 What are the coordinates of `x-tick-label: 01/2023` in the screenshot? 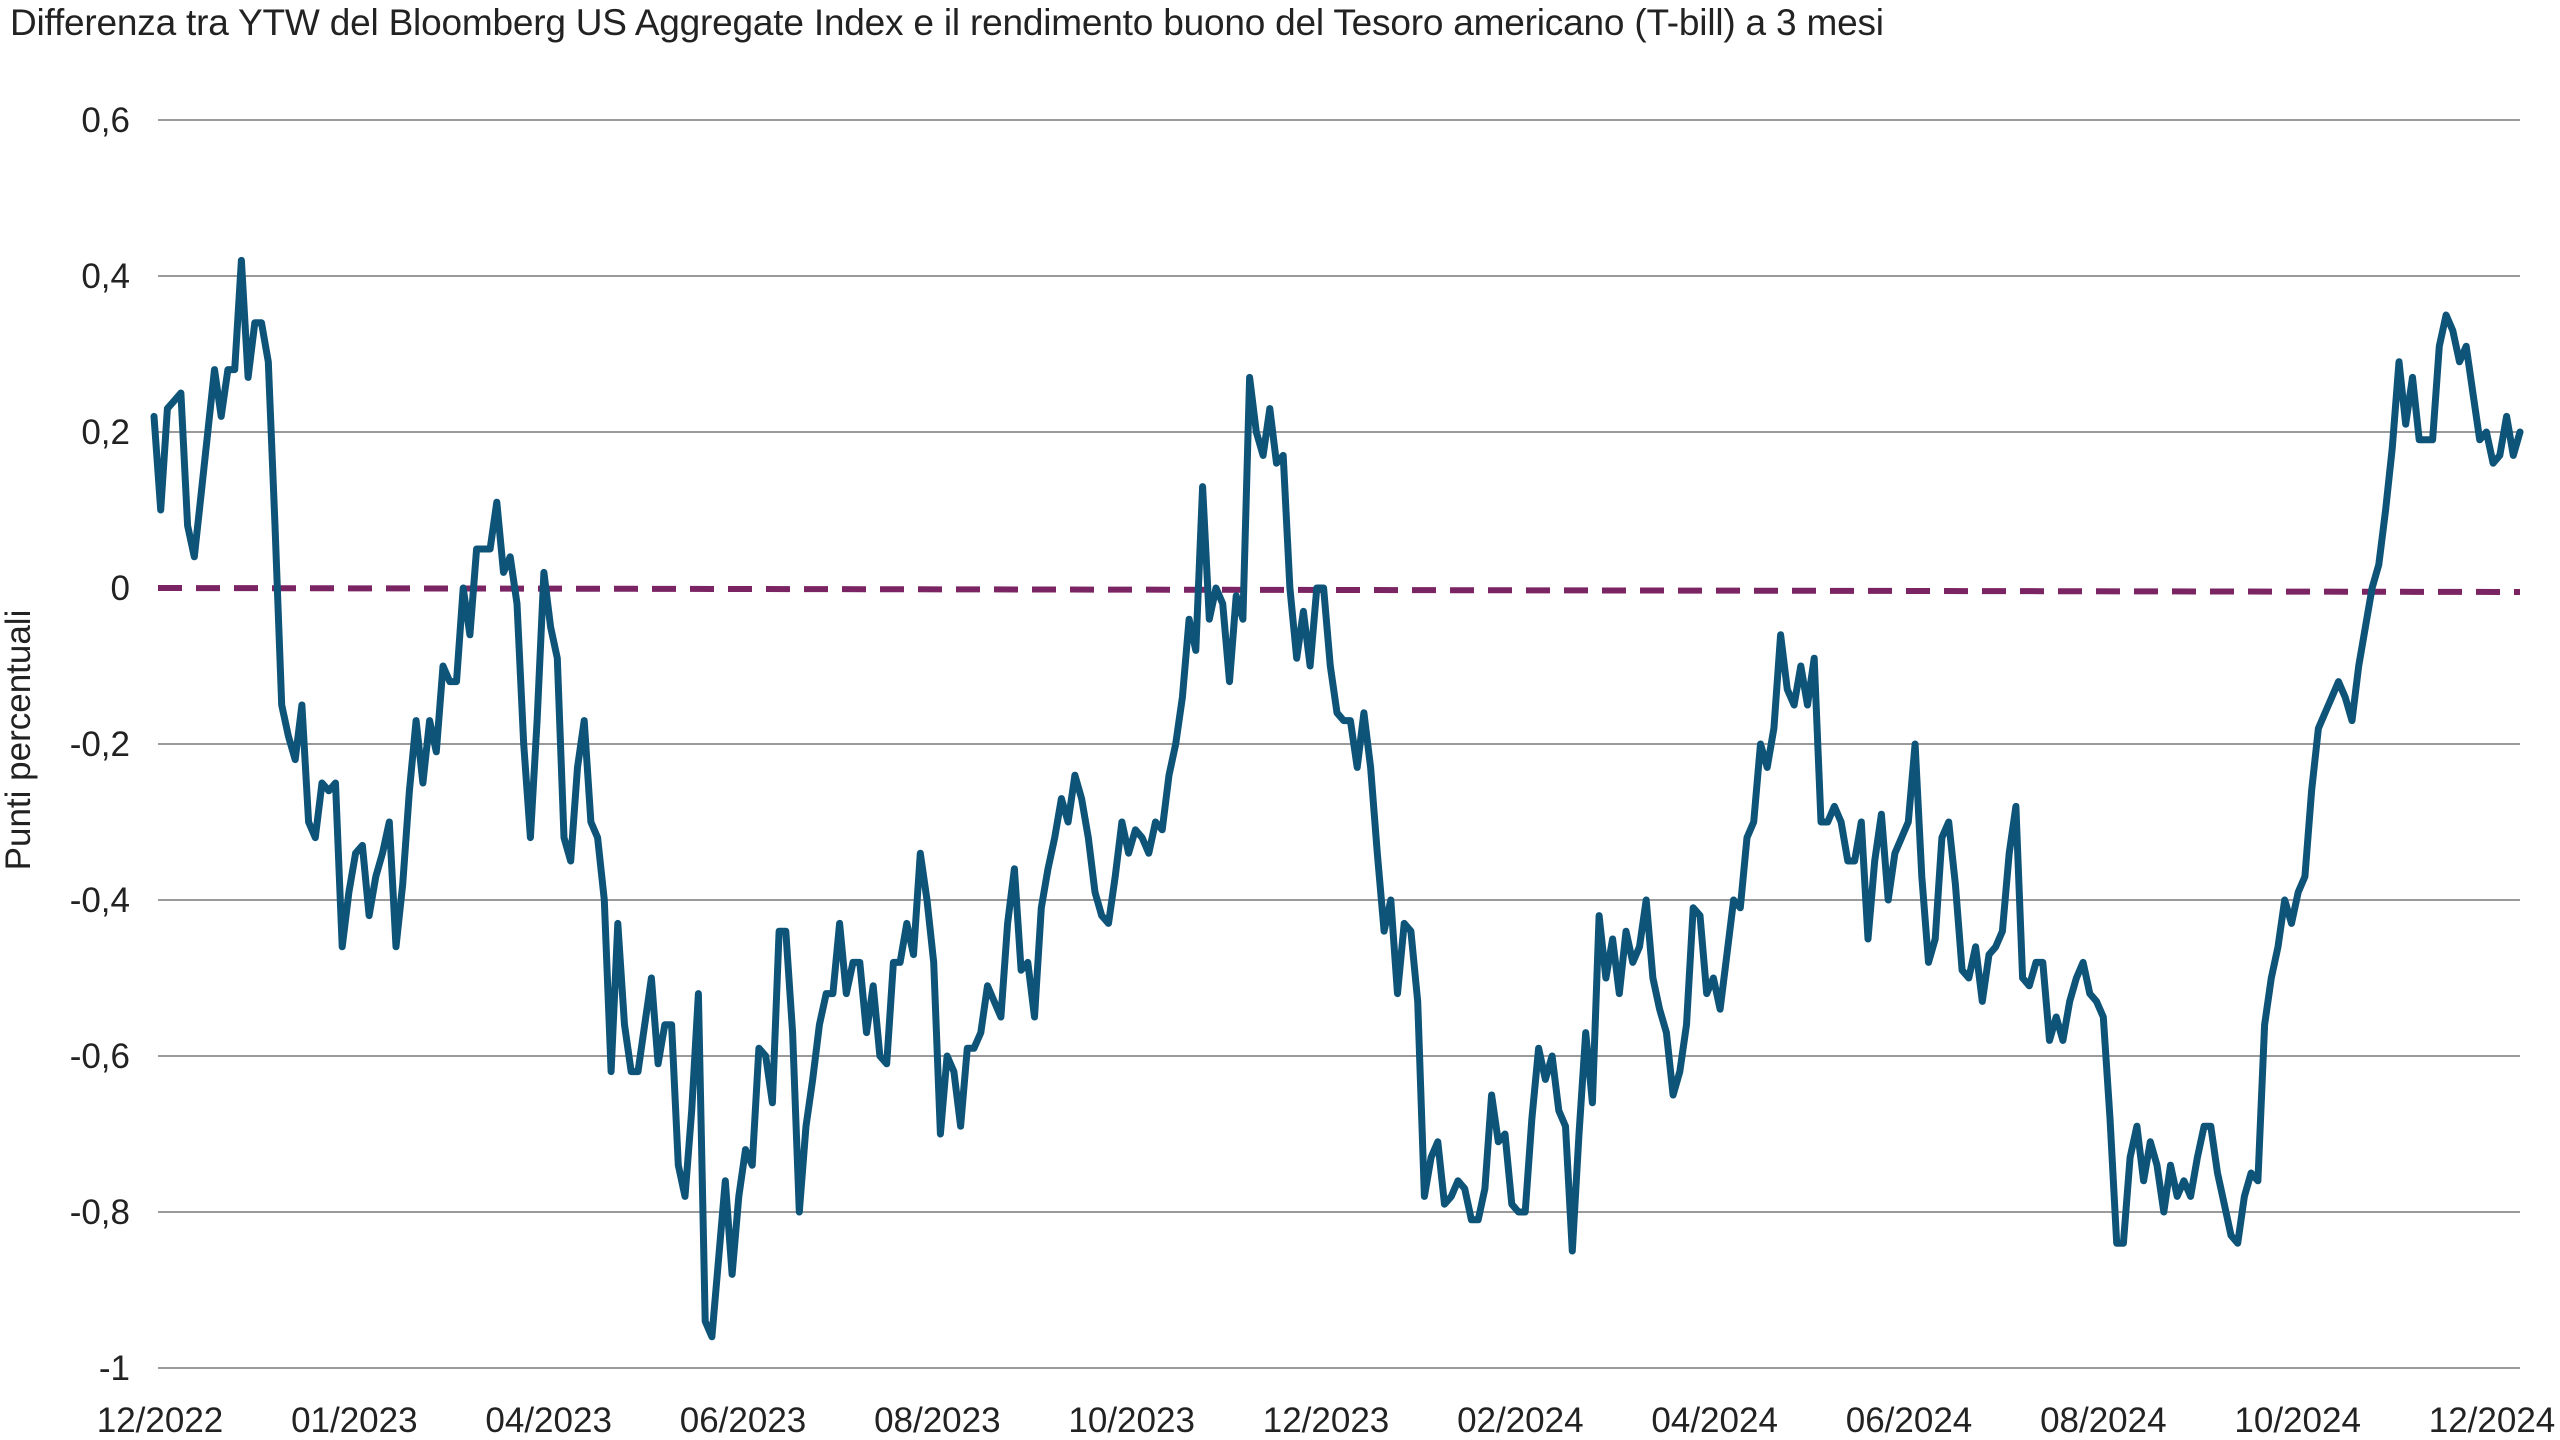 It's located at (354, 1420).